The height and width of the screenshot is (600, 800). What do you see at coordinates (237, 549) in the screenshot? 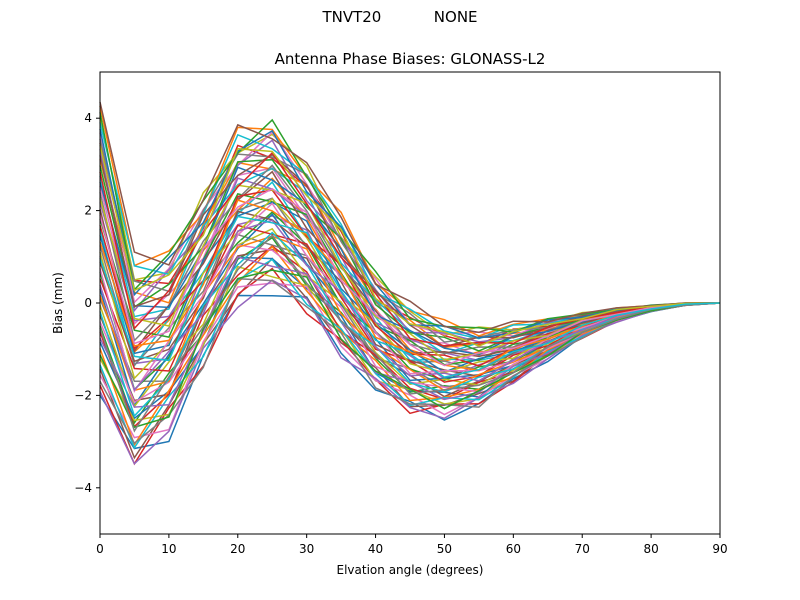
I see `x-tick-label: 20` at bounding box center [237, 549].